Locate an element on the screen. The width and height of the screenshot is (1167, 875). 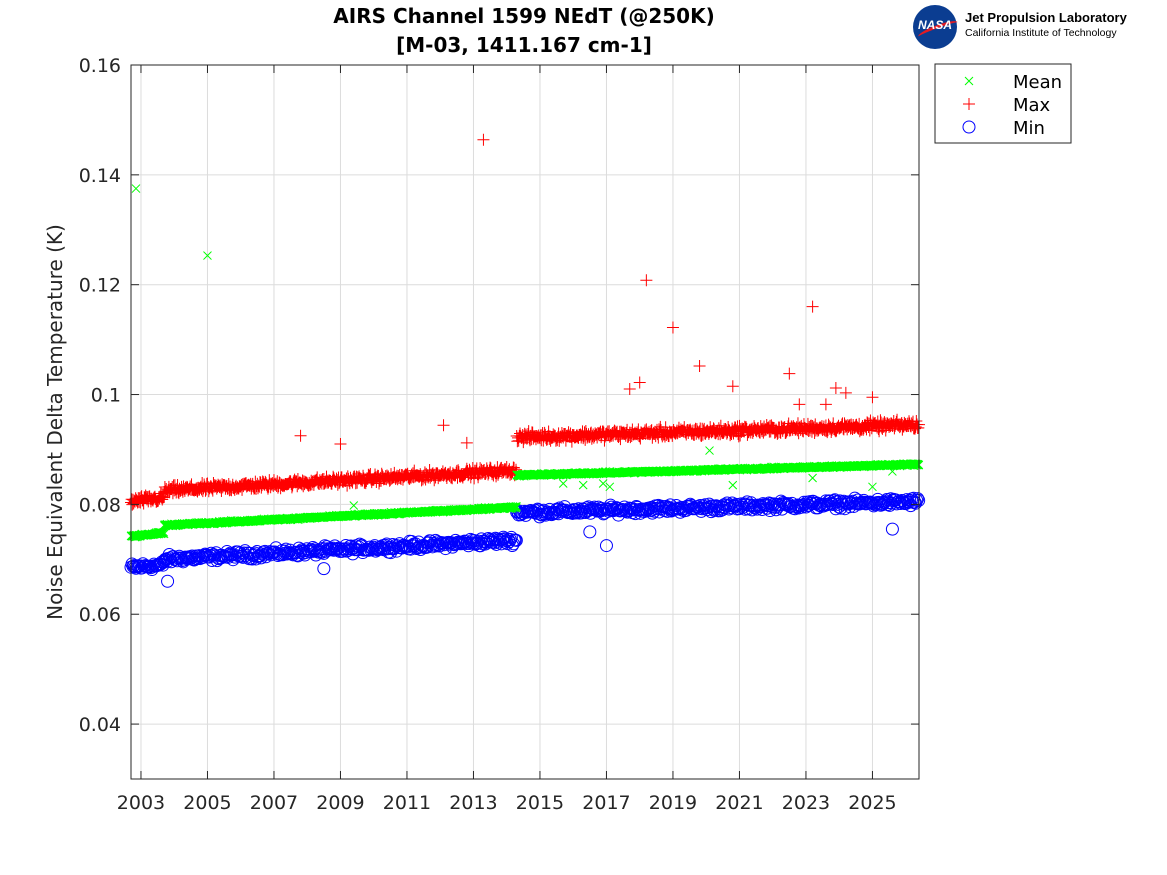
nasa-meatball-icon: NASA is located at coordinates (936, 27).